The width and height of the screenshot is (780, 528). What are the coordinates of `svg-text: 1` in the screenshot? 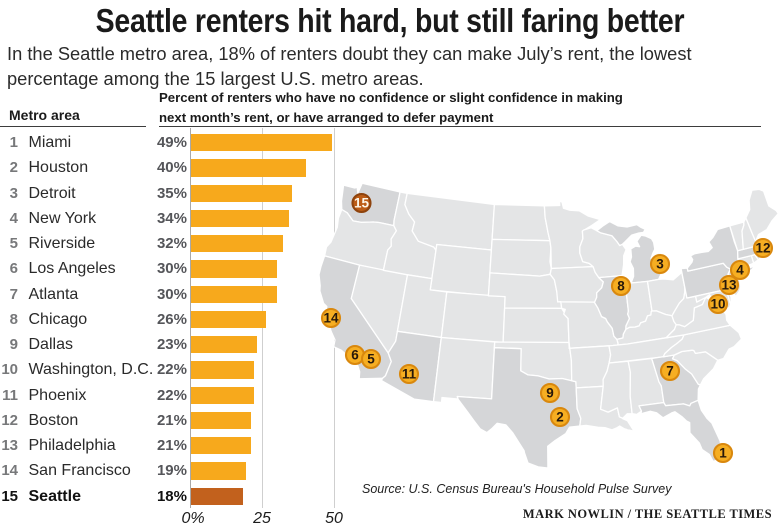 It's located at (723, 453).